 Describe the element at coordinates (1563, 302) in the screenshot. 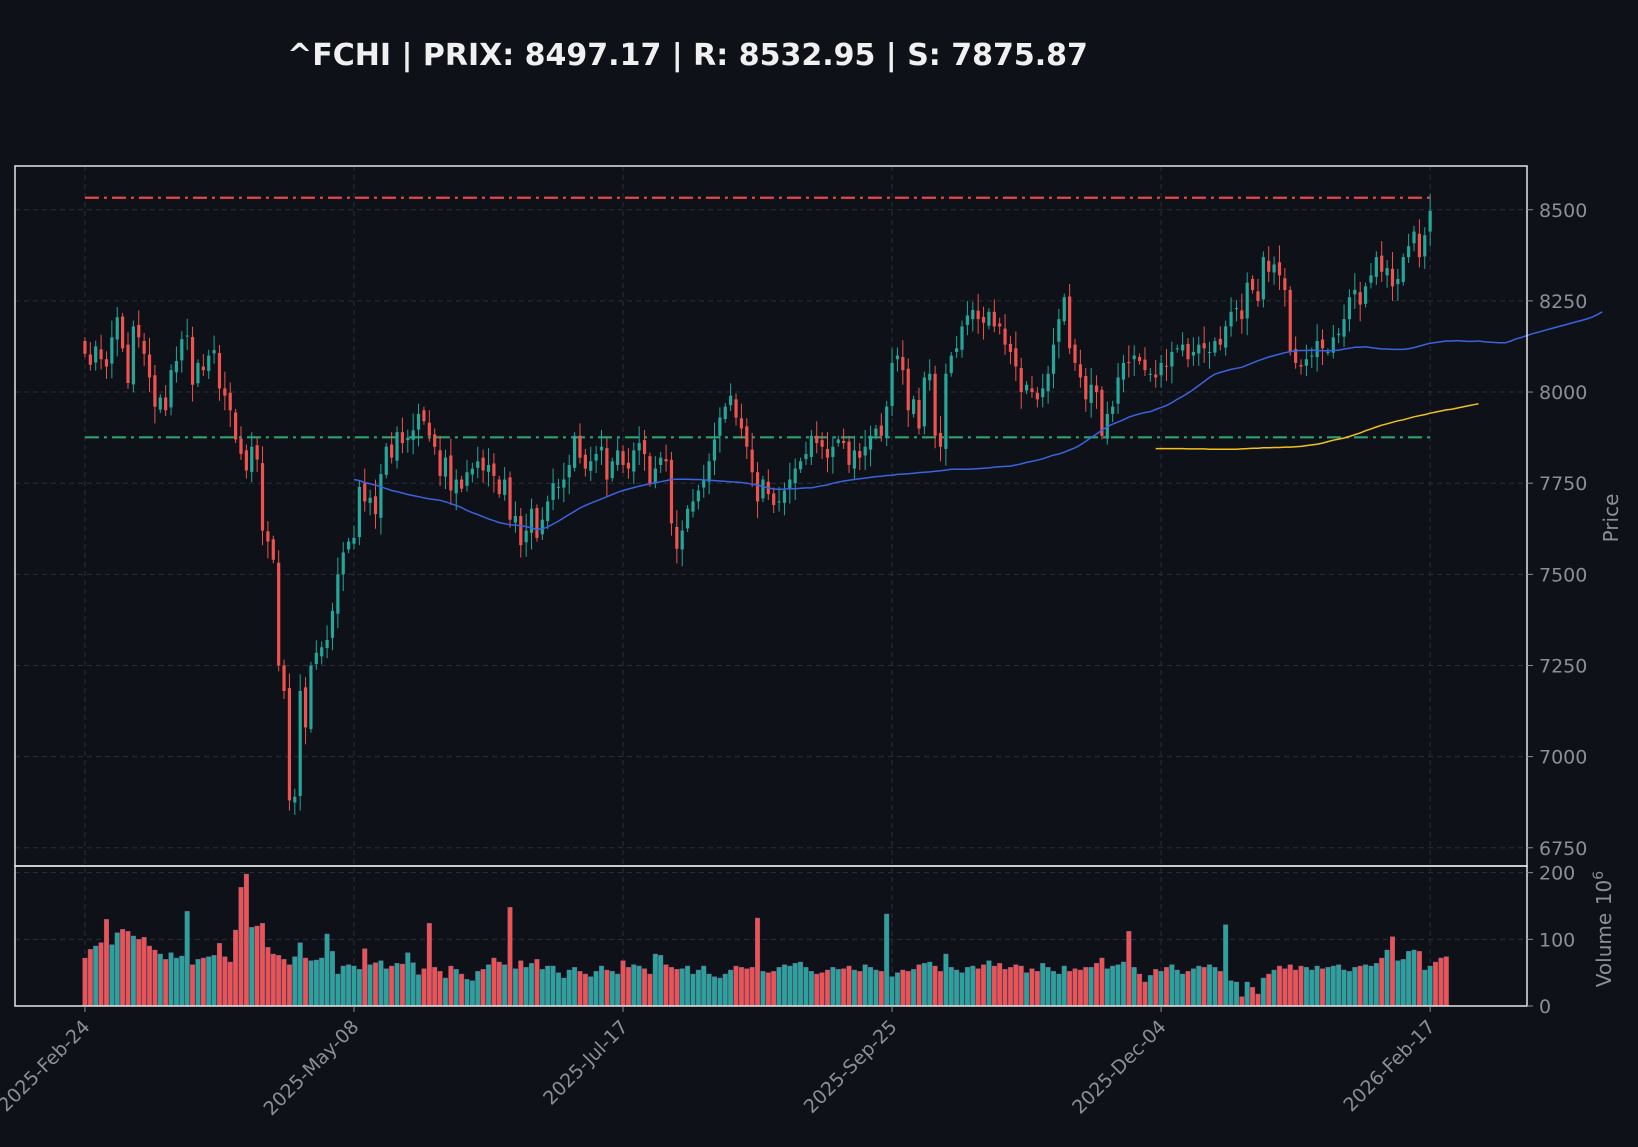

I see `price-tick-label: 8250` at that location.